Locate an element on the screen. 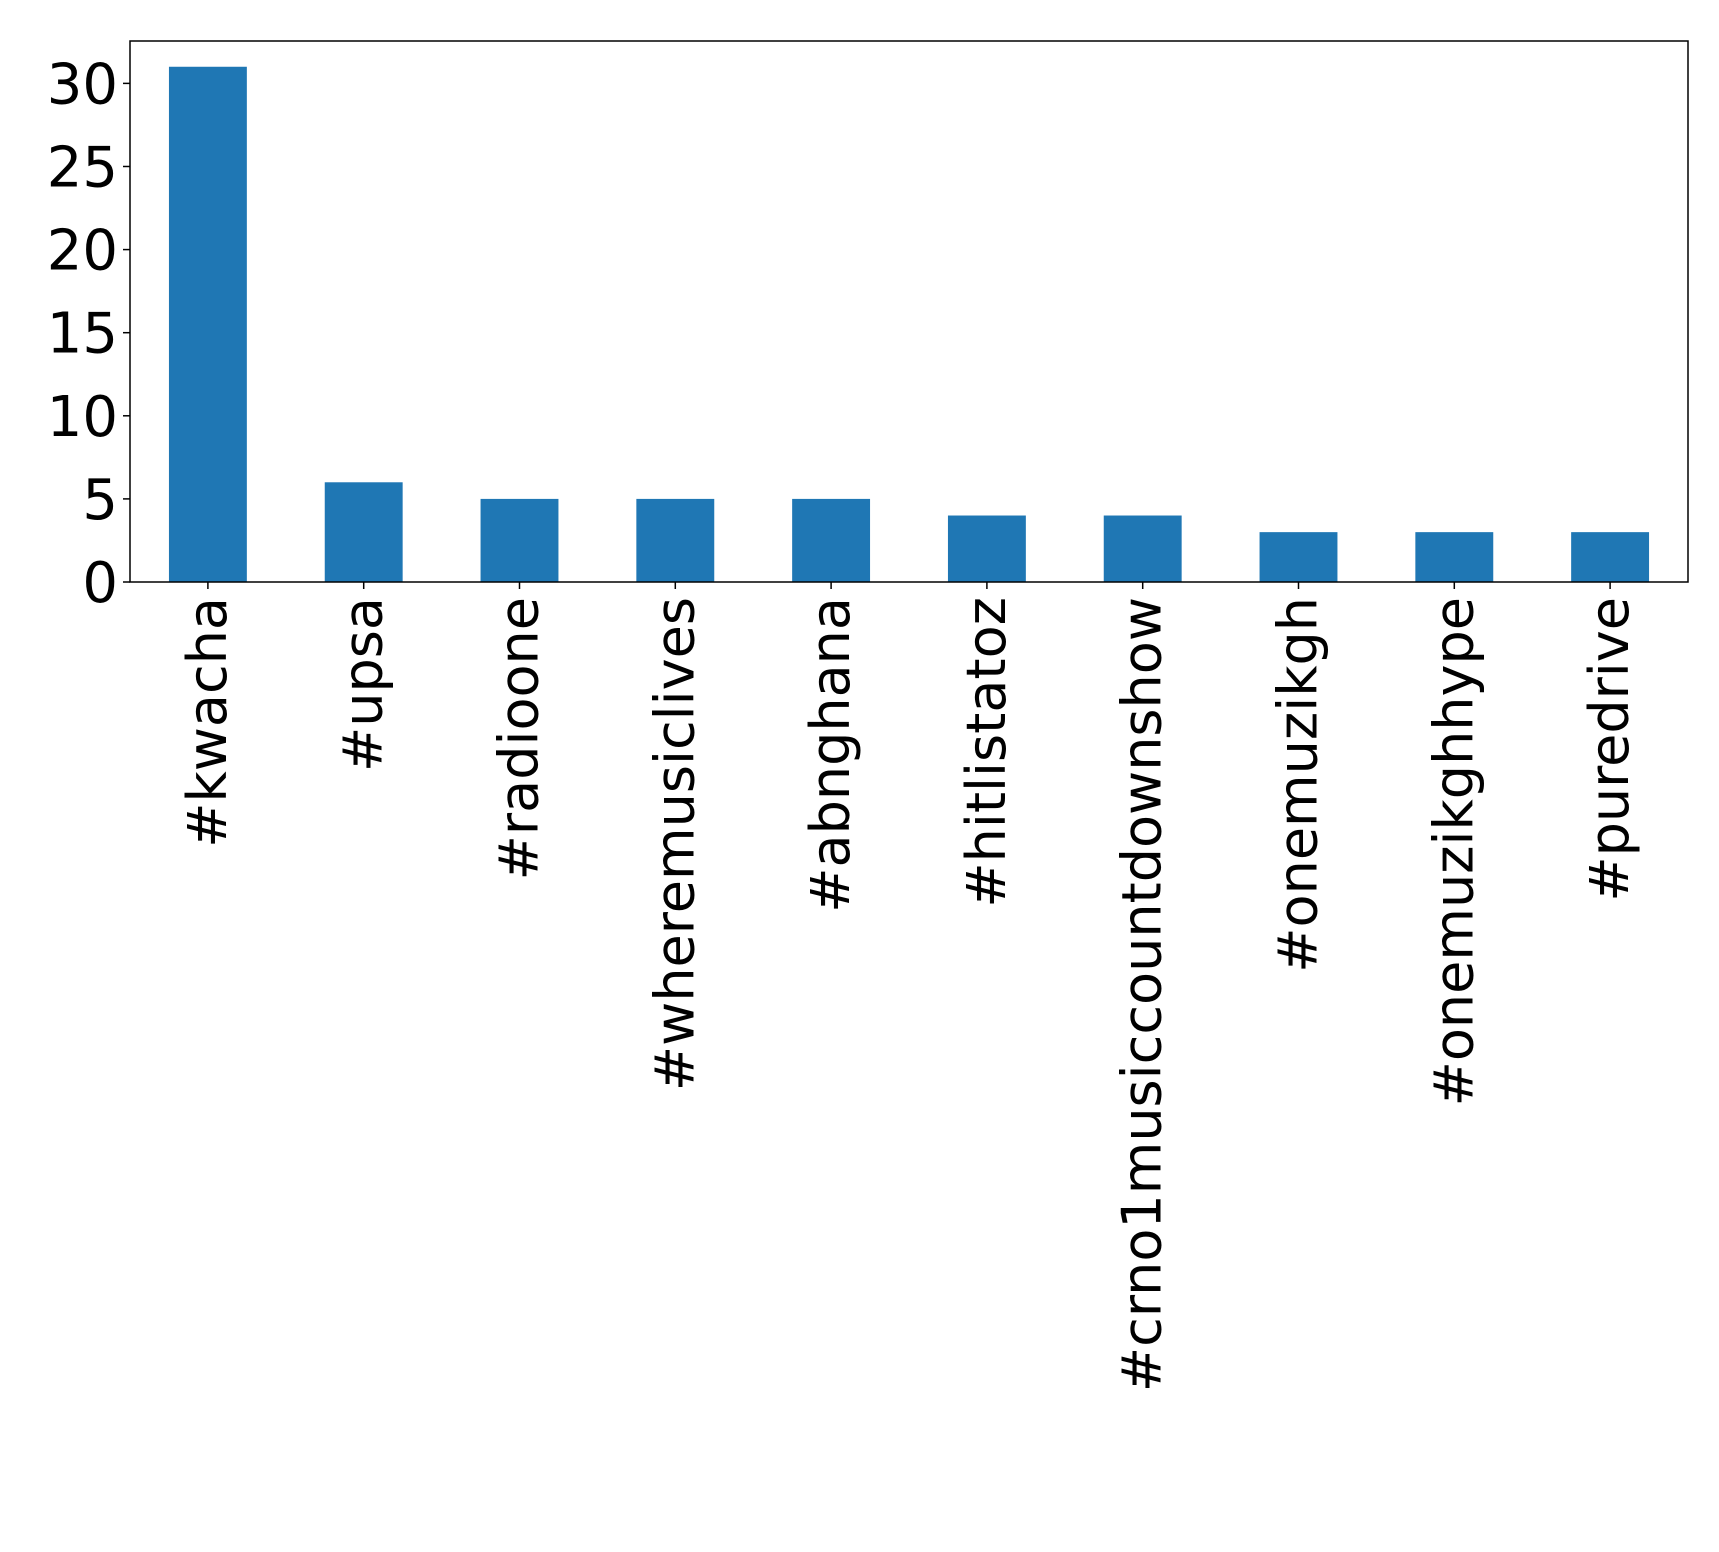  x-tick-label: #onemuzikgh is located at coordinates (1298, 785).